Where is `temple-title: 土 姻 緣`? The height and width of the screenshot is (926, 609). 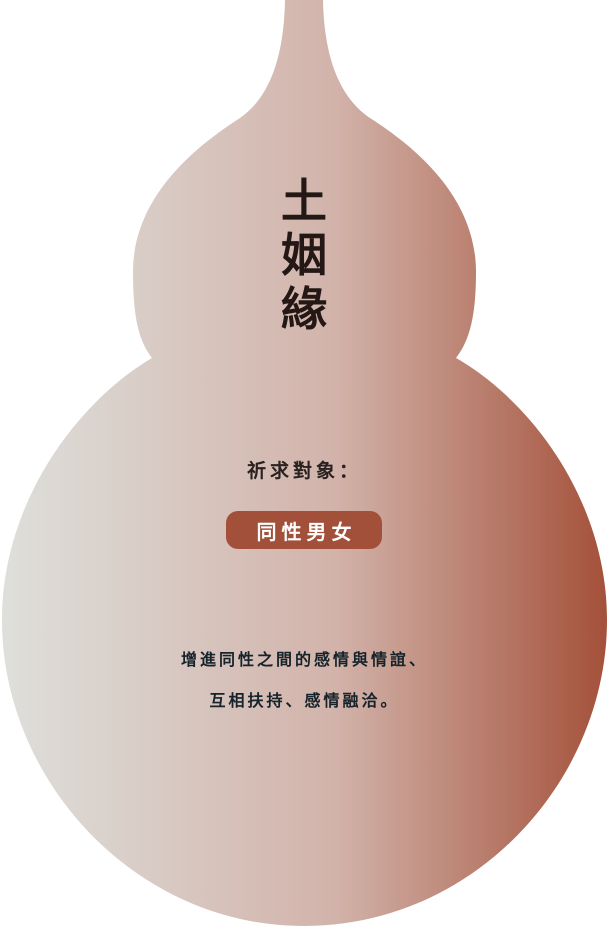
temple-title: 土 姻 緣 is located at coordinates (304, 255).